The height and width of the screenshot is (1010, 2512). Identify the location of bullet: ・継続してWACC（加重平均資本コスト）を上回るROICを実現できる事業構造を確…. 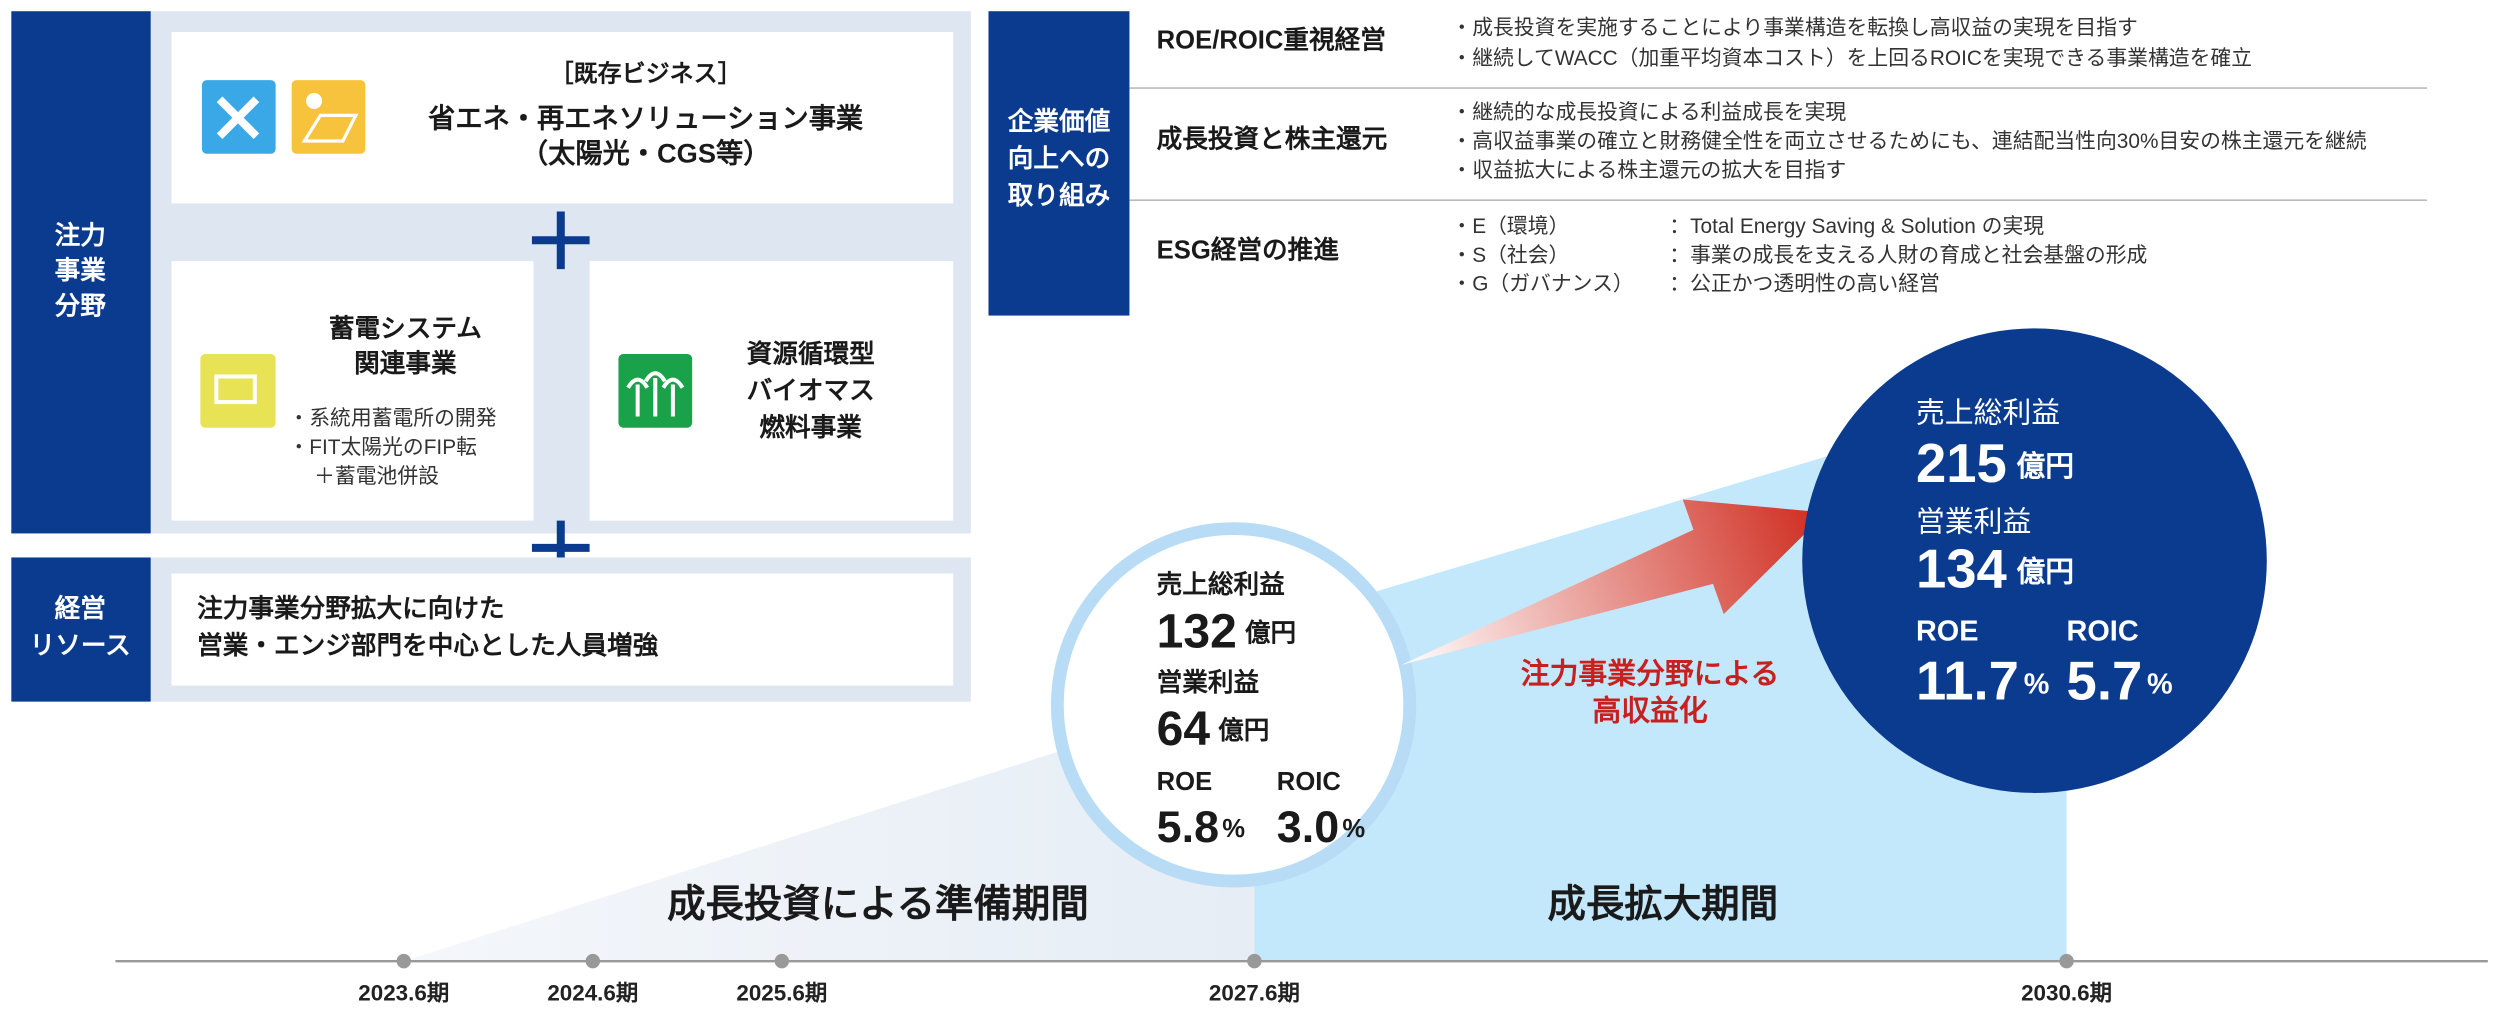
(1851, 58).